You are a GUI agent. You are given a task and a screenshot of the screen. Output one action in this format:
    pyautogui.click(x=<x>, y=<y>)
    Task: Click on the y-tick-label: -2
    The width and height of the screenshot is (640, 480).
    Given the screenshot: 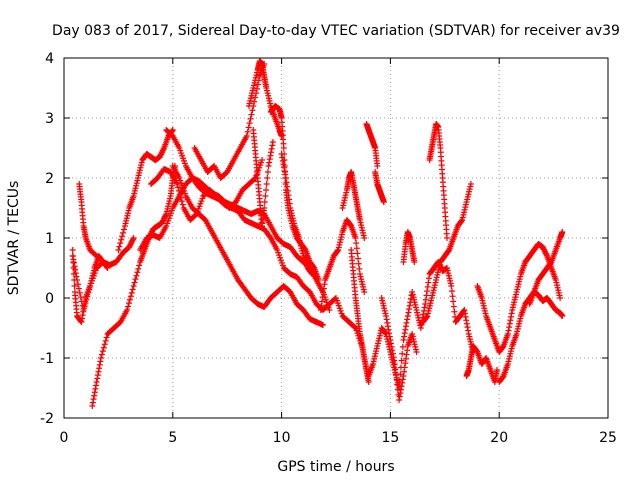 What is the action you would take?
    pyautogui.click(x=47, y=419)
    